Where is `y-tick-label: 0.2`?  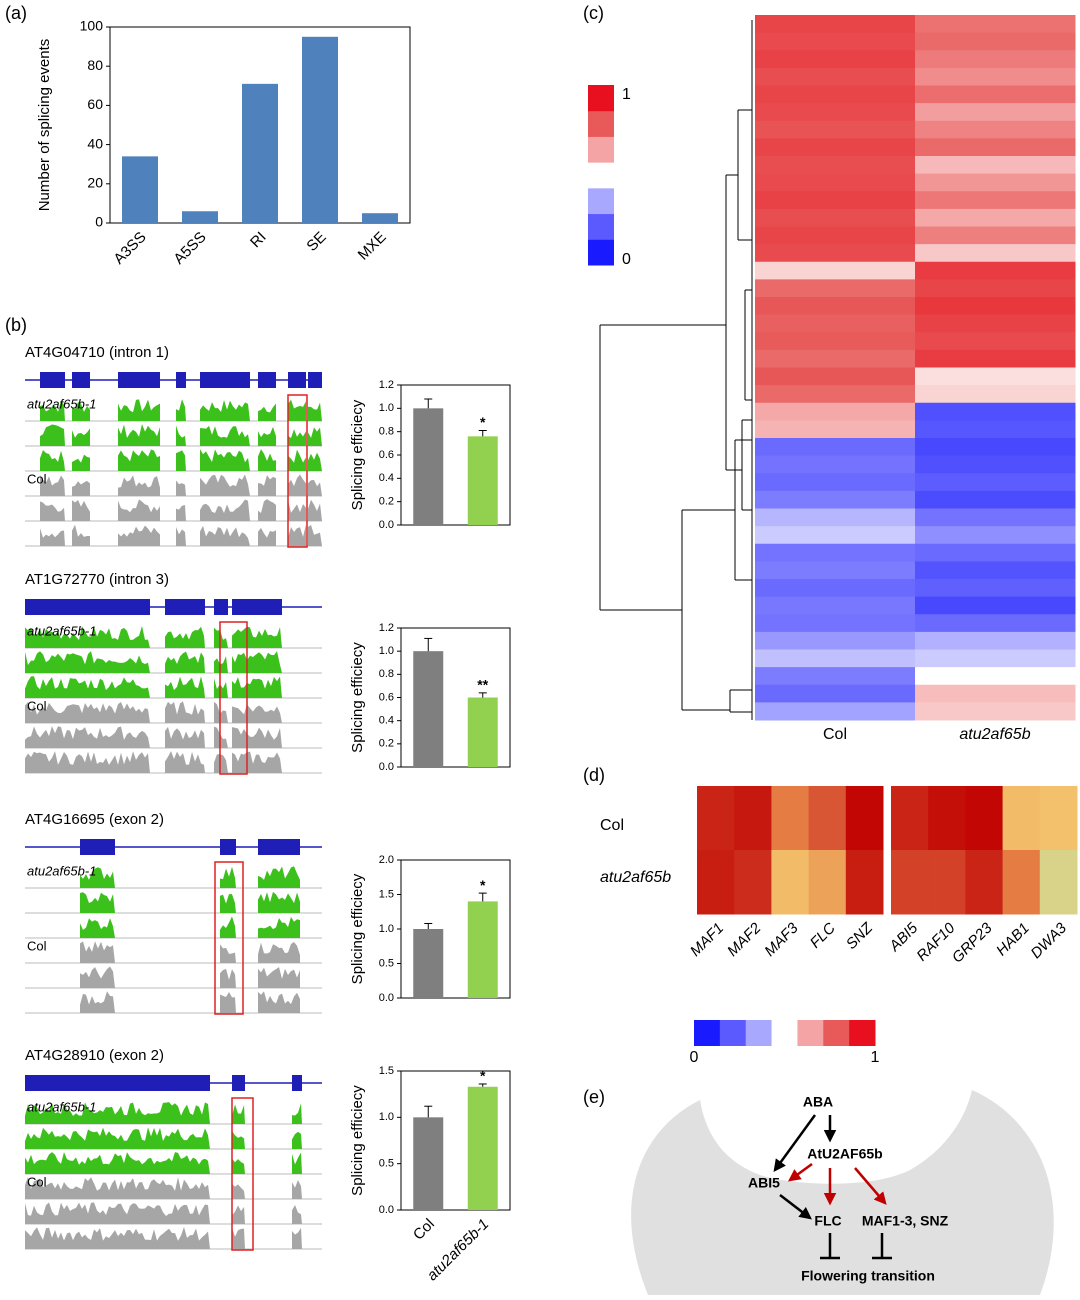
y-tick-label: 0.2 is located at coordinates (386, 744).